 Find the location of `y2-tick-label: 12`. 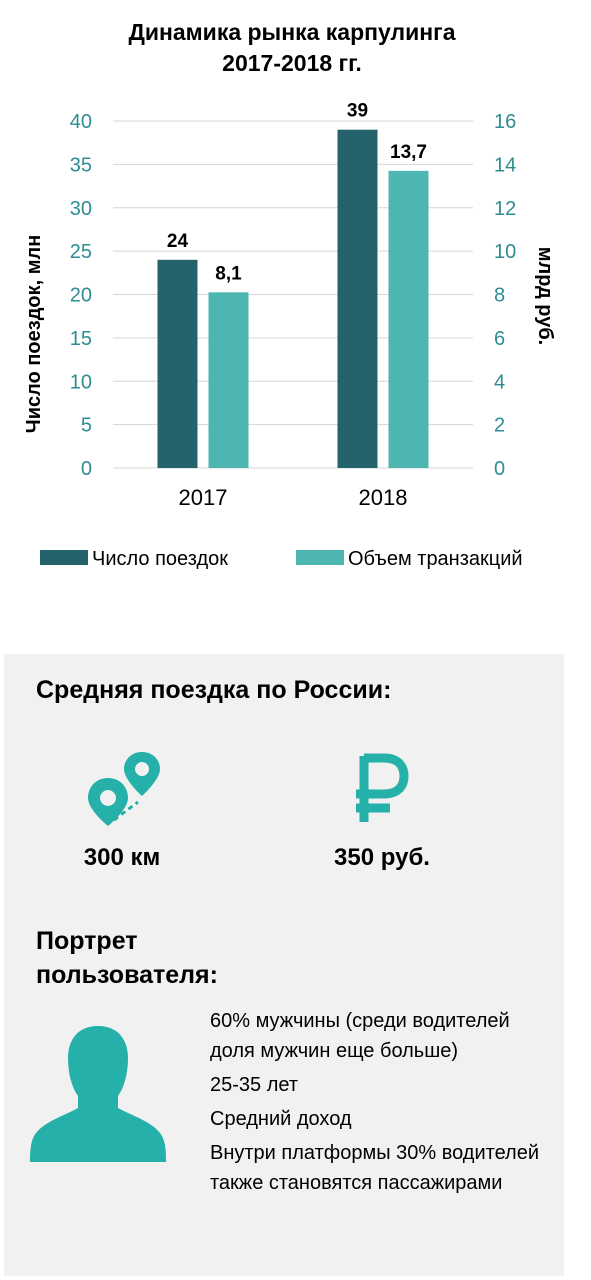

y2-tick-label: 12 is located at coordinates (505, 209).